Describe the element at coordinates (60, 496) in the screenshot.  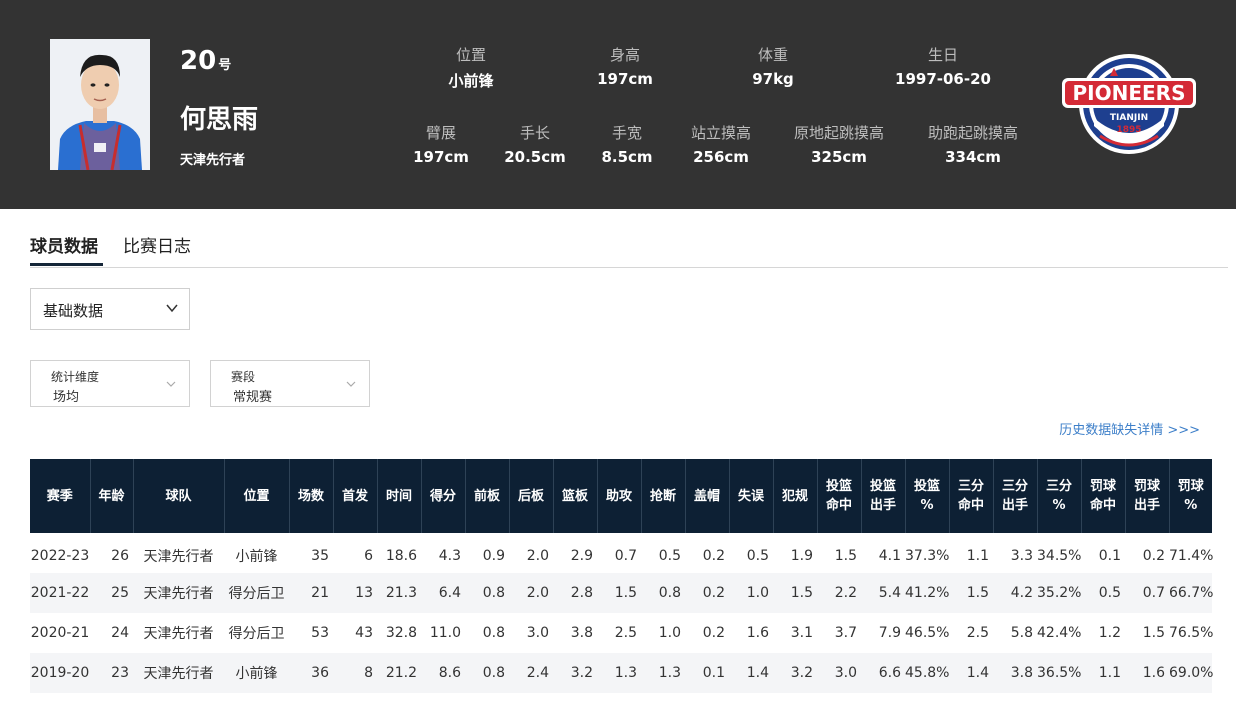
I see `column-header: 赛季` at that location.